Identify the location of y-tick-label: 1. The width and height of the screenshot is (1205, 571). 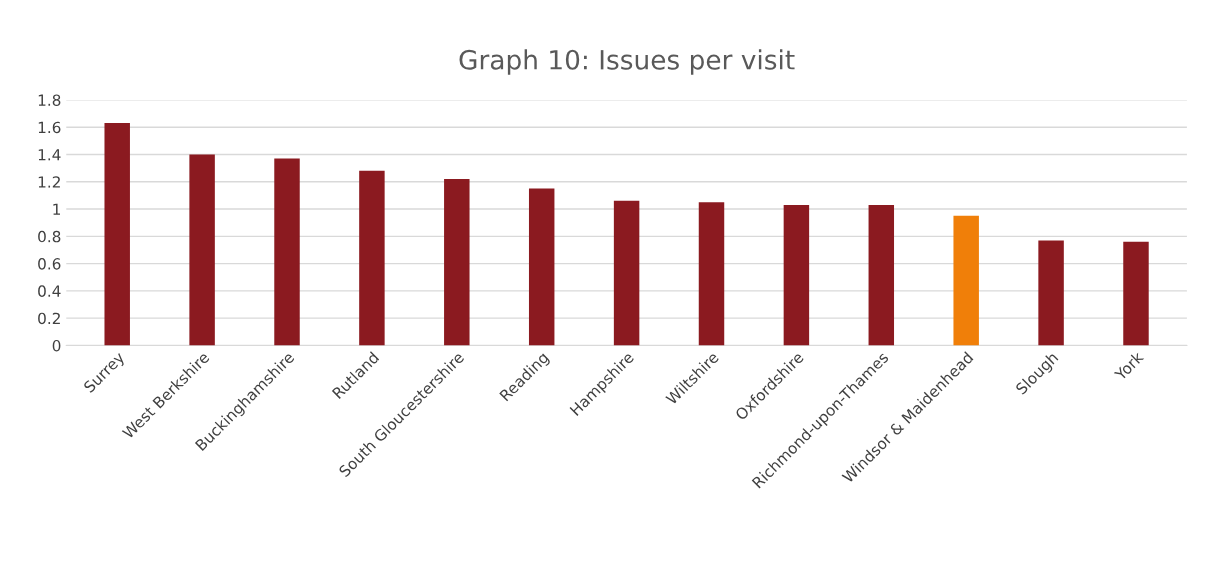
(56, 209).